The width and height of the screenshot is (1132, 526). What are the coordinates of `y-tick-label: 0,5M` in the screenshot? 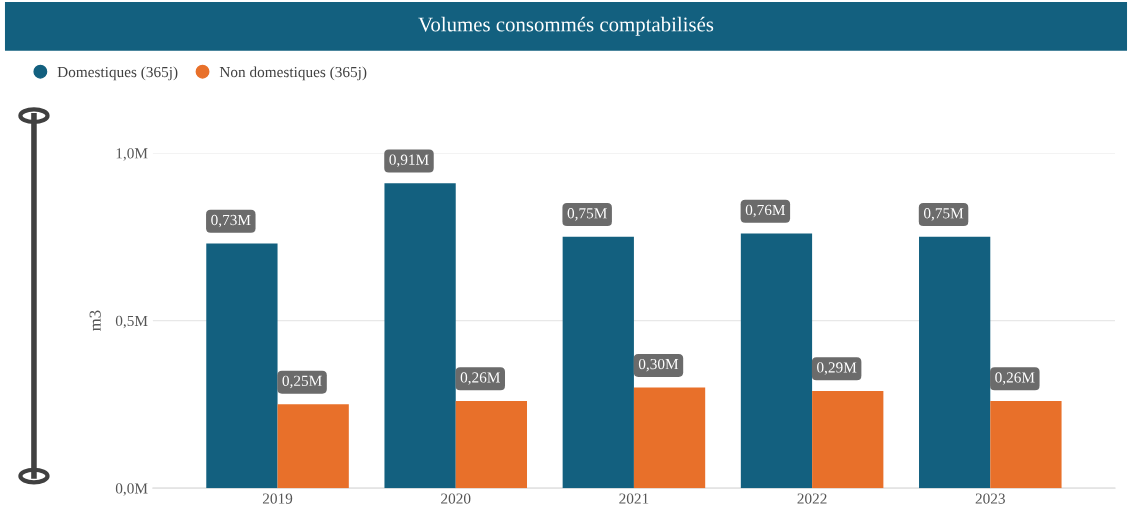 It's located at (131, 322).